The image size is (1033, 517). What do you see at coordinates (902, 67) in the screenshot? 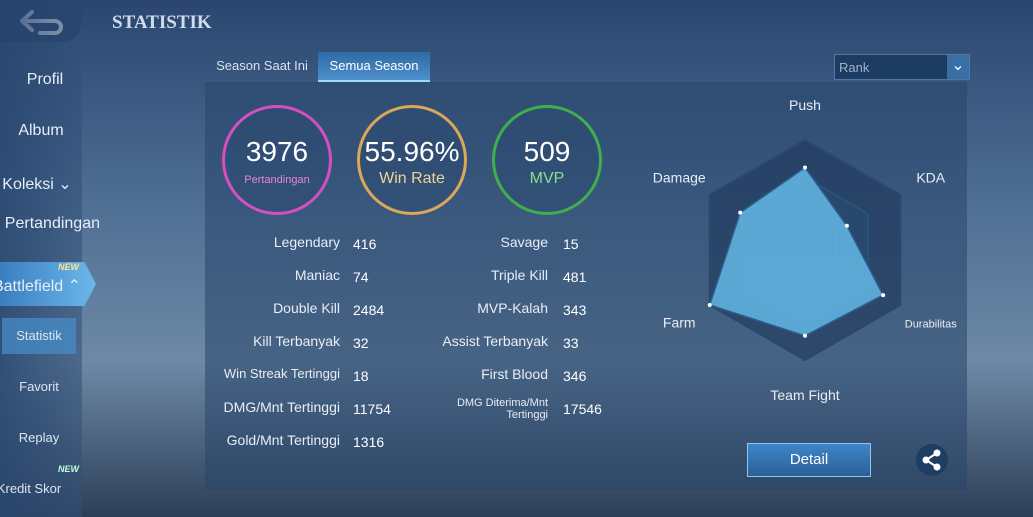
I see `dropdown: Rank ⌄` at bounding box center [902, 67].